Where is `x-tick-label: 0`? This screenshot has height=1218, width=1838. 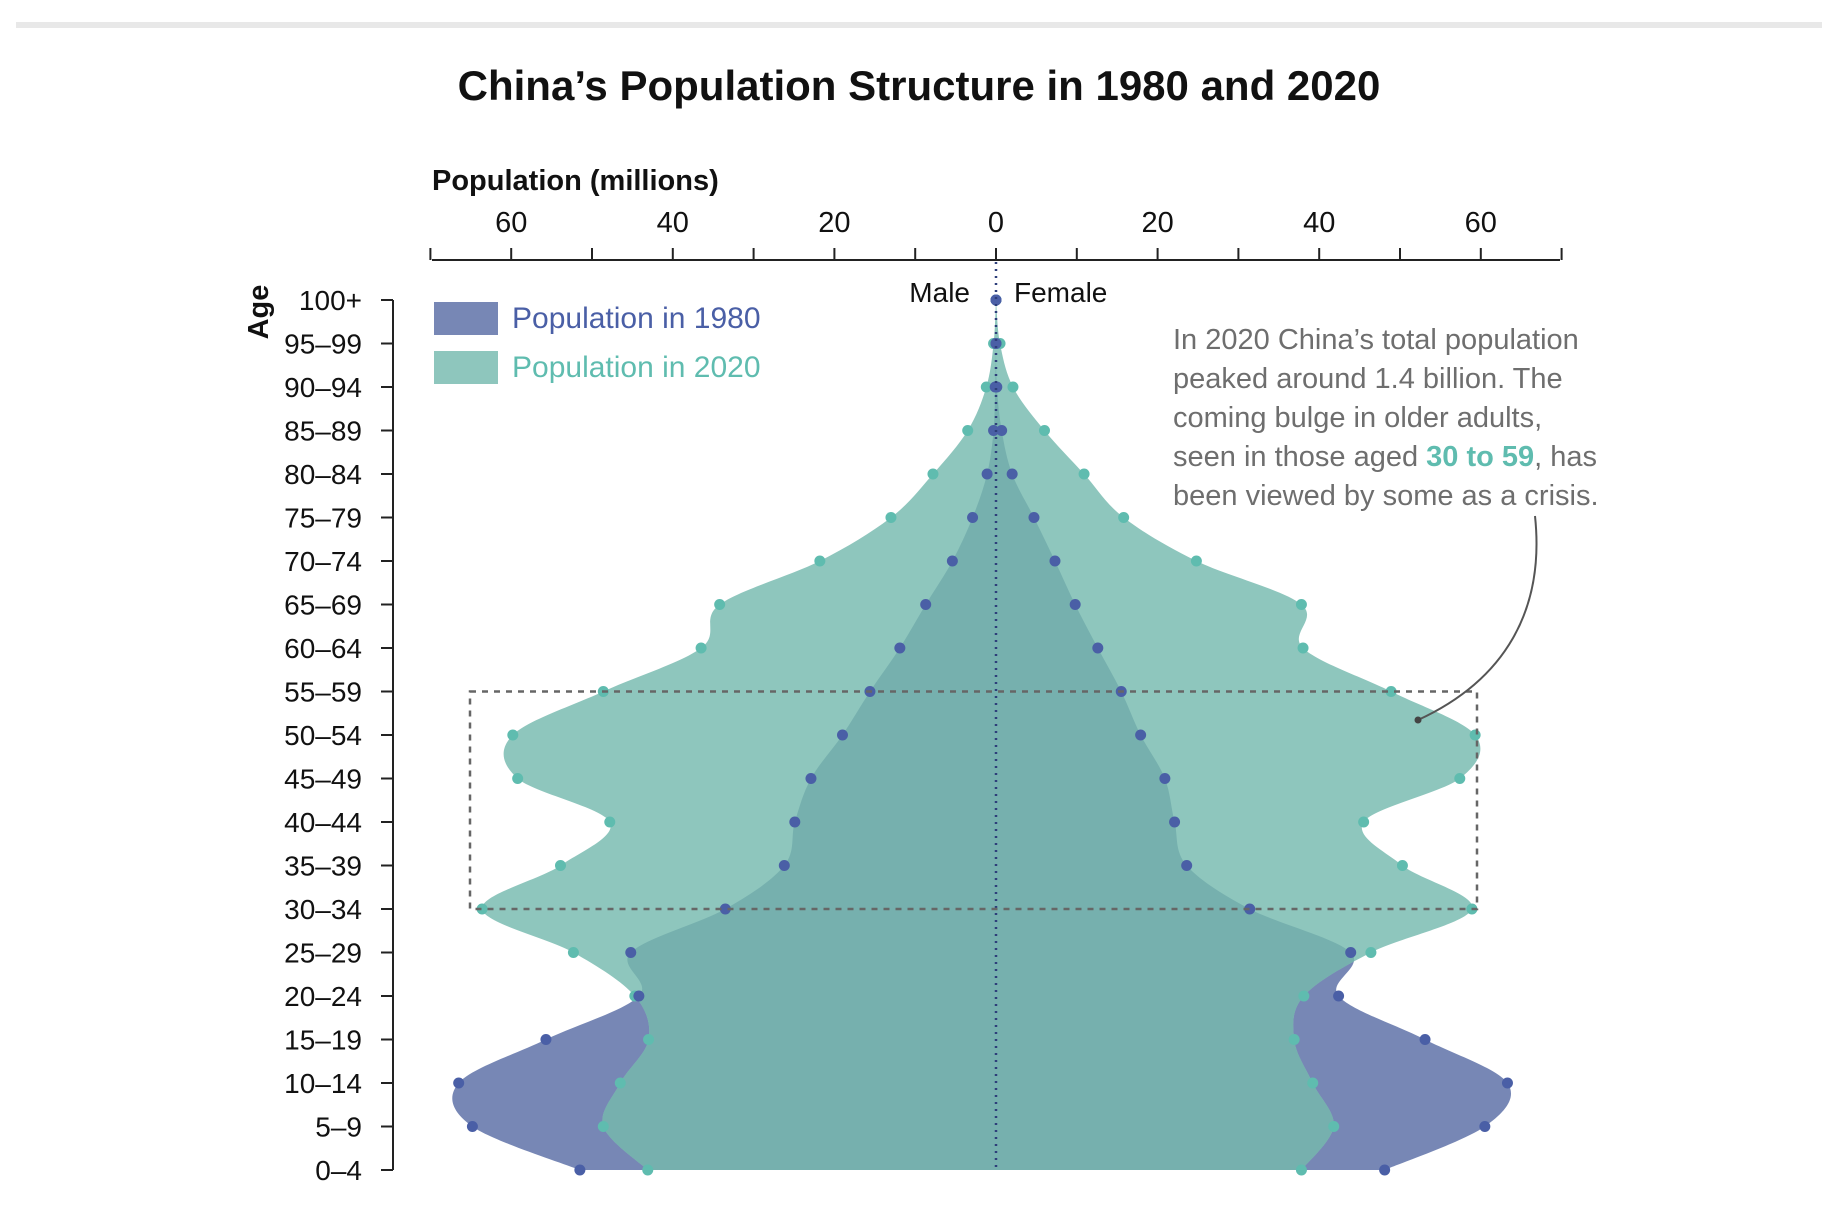
x-tick-label: 0 is located at coordinates (996, 223).